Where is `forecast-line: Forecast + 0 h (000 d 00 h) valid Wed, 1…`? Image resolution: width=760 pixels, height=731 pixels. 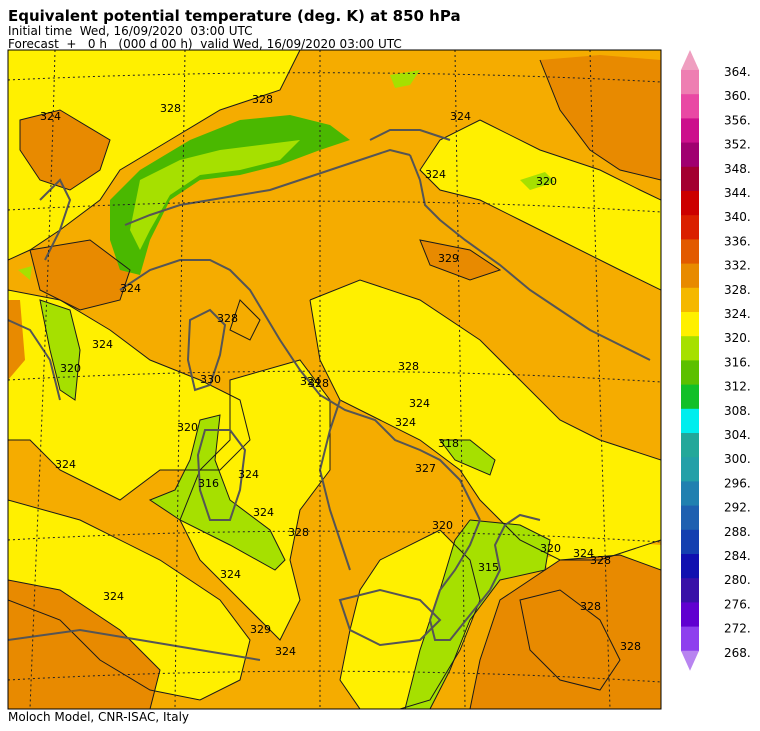 forecast-line: Forecast + 0 h (000 d 00 h) valid Wed, 1… is located at coordinates (205, 44).